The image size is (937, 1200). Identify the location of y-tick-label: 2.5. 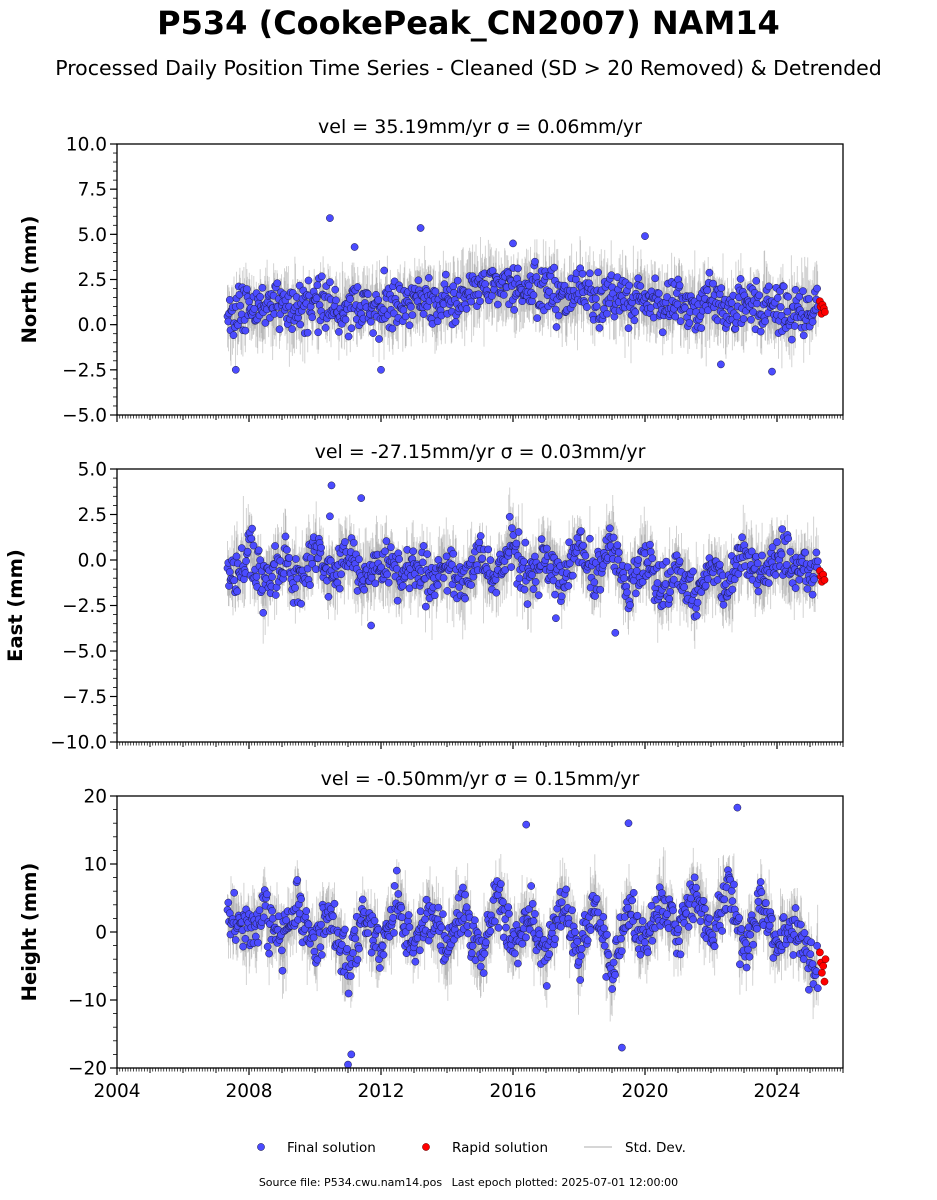
(92, 280).